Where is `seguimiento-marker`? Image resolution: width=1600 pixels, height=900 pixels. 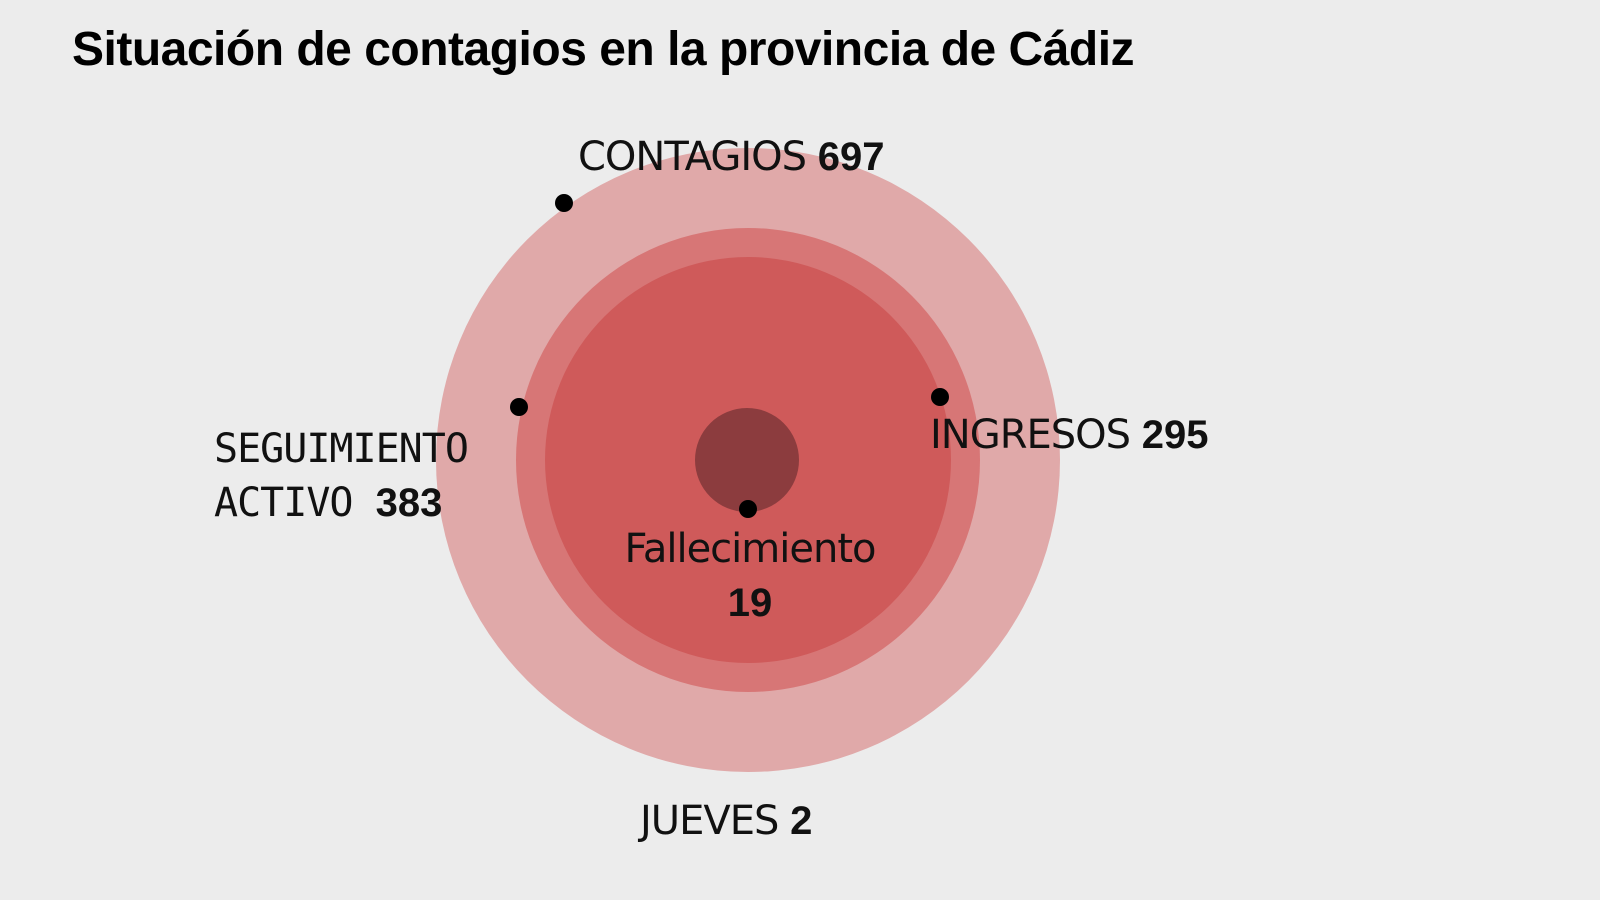
seguimiento-marker is located at coordinates (519, 407).